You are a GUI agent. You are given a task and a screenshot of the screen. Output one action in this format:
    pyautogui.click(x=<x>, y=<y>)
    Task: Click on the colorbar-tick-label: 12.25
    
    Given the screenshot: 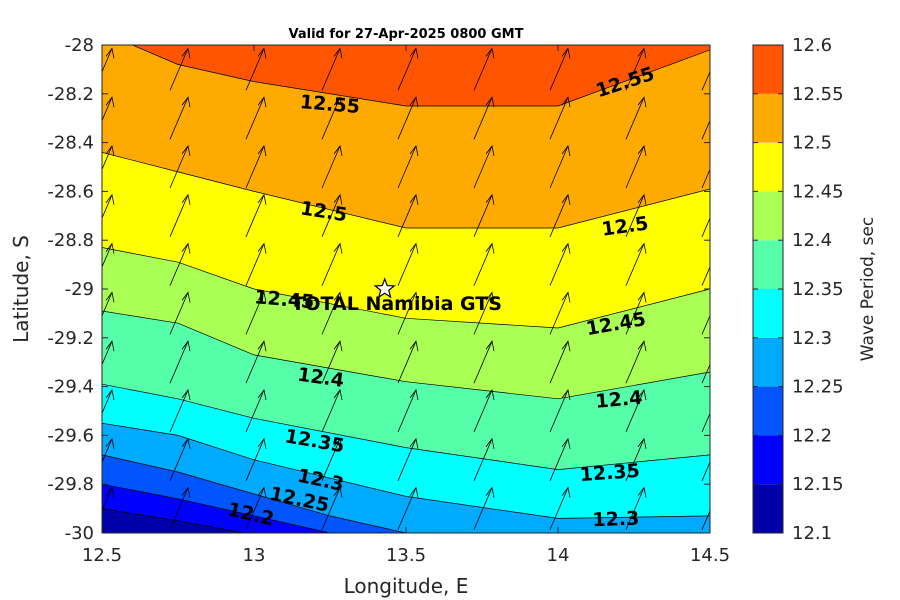 What is the action you would take?
    pyautogui.click(x=818, y=387)
    